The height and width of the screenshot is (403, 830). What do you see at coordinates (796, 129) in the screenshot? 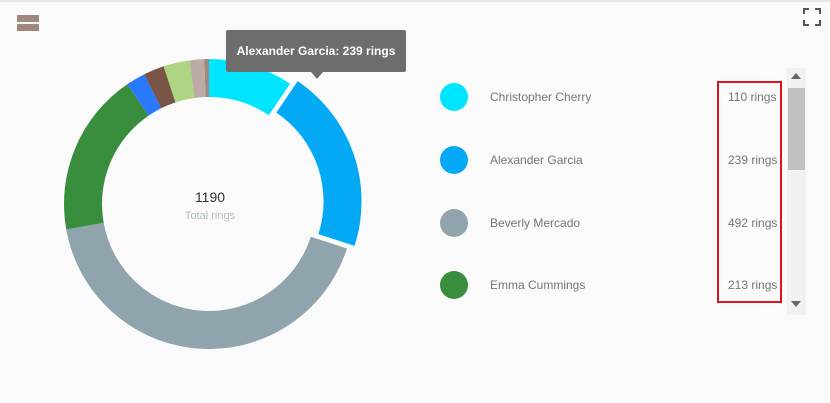
I see `scroll-thumb` at bounding box center [796, 129].